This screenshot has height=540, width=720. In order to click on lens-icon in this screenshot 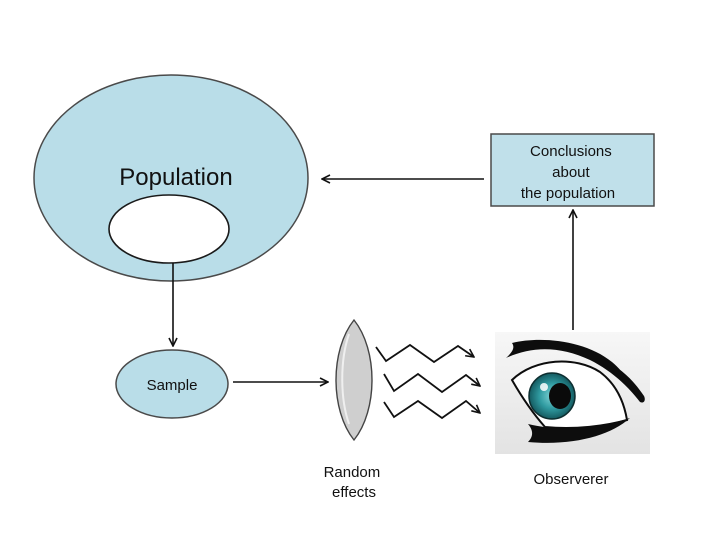, I will do `click(354, 380)`.